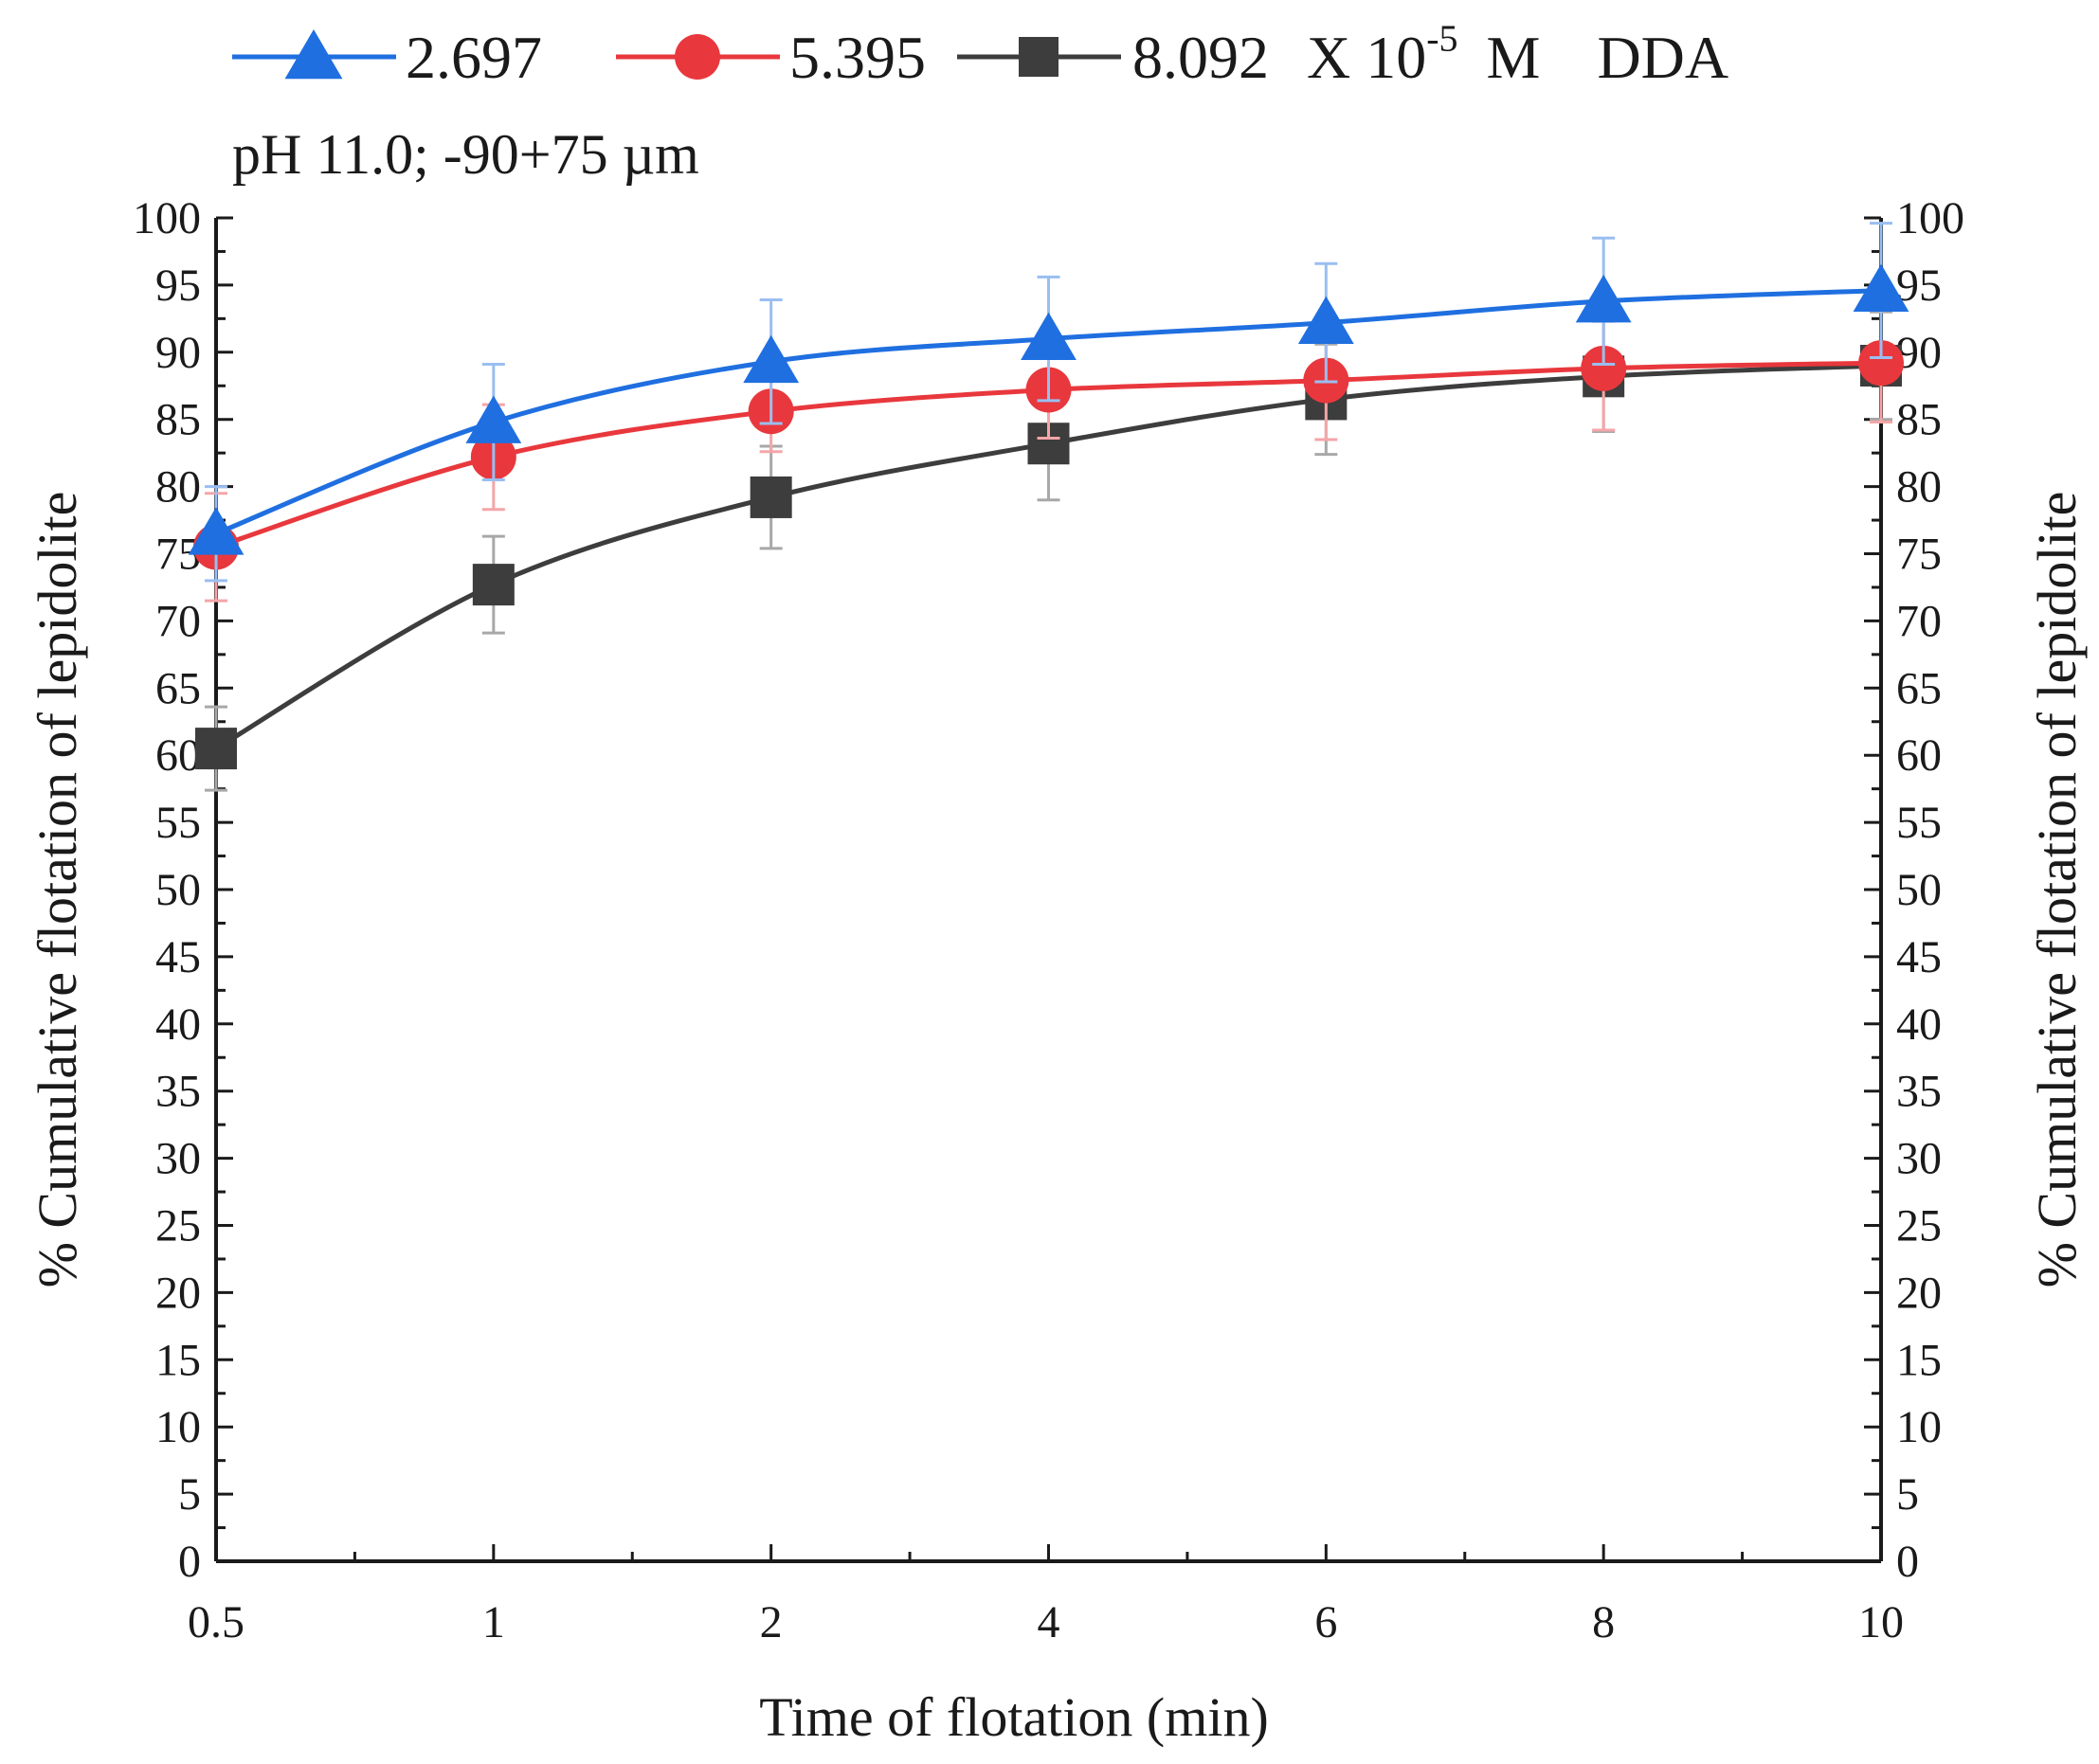  What do you see at coordinates (1919, 286) in the screenshot?
I see `y-tick-label-right: 95` at bounding box center [1919, 286].